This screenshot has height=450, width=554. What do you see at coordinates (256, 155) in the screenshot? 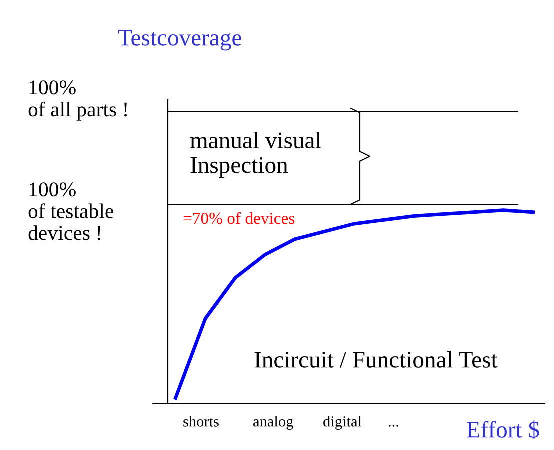
I see `text: manual visual Inspection` at bounding box center [256, 155].